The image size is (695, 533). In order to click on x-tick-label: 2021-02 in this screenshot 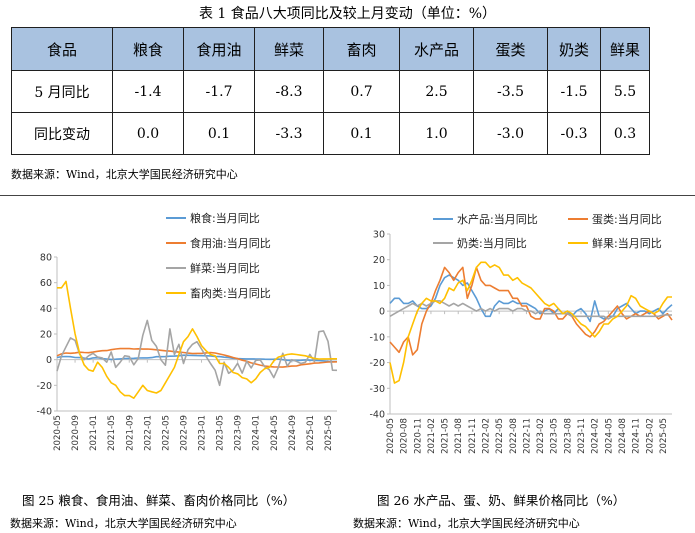, I will do `click(432, 436)`.